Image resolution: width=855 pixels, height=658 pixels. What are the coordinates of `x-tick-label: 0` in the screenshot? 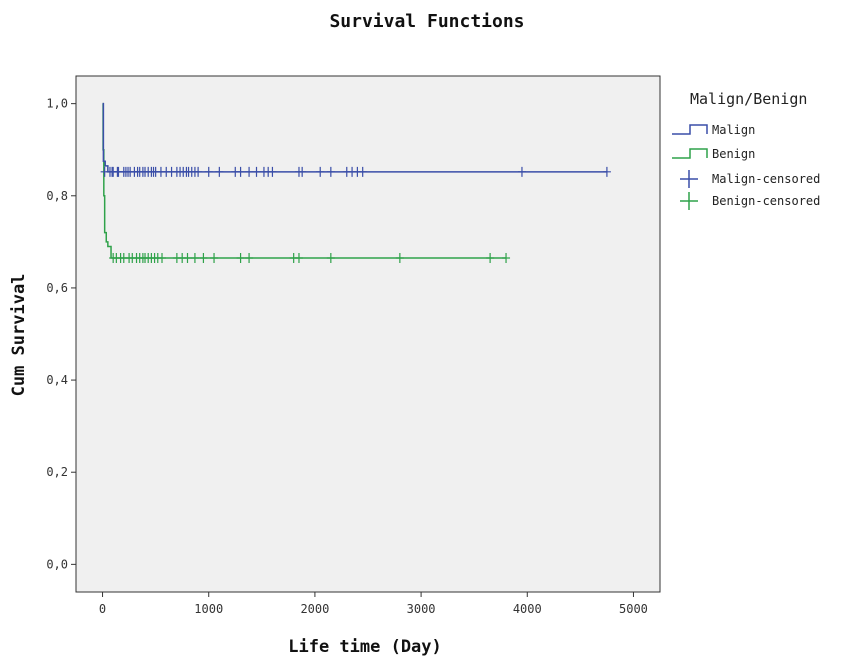 It's located at (102, 609).